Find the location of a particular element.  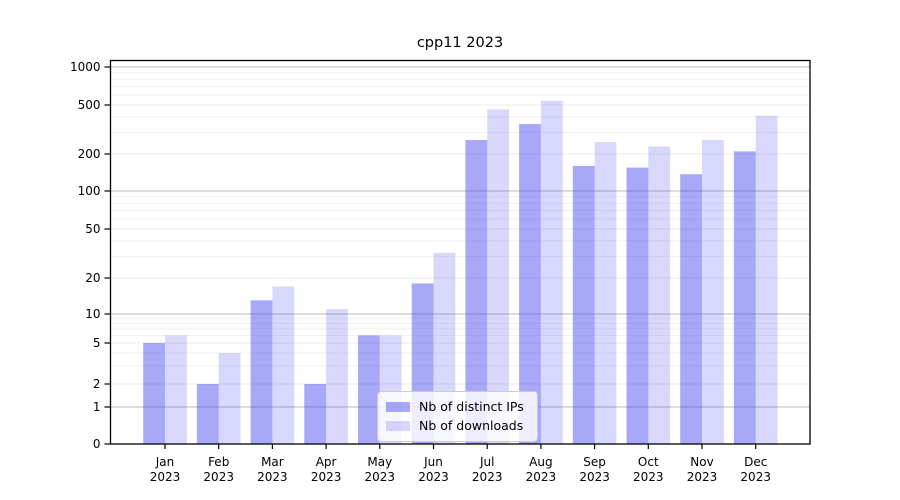

y-tick-label: 50 is located at coordinates (92, 229).